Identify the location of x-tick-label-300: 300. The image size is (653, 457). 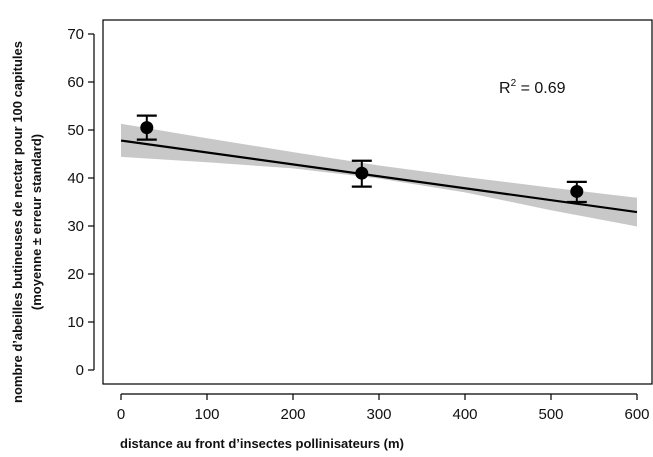
(378, 414).